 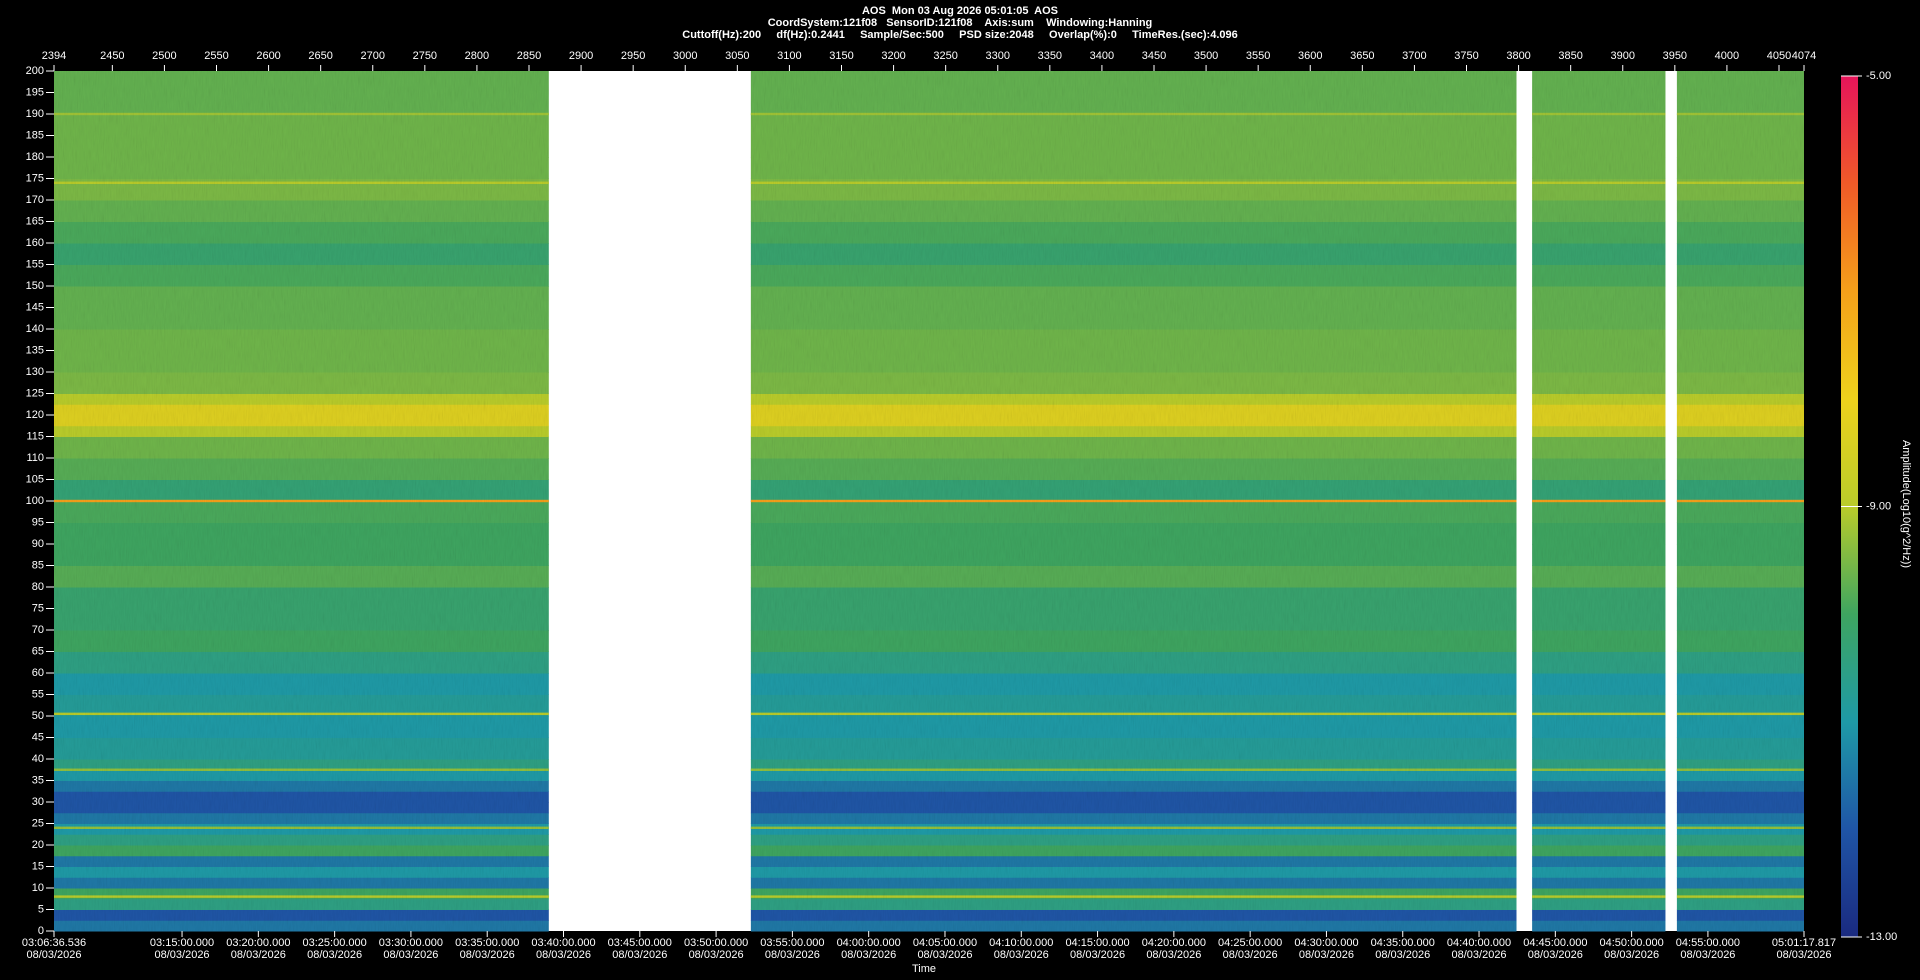 I want to click on x-tick-label: 2800, so click(x=477, y=56).